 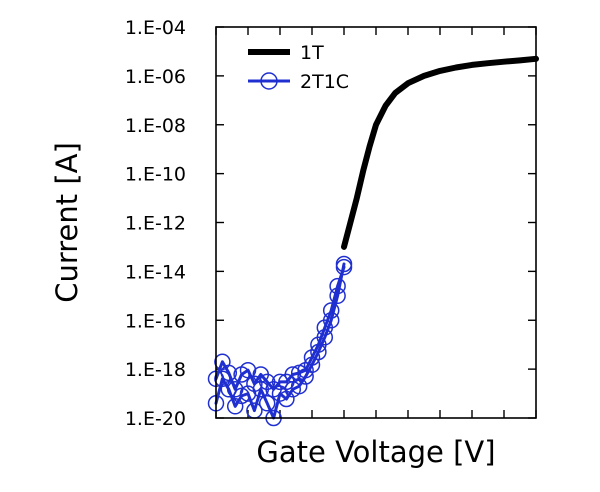 What do you see at coordinates (269, 81) in the screenshot?
I see `legend-marker` at bounding box center [269, 81].